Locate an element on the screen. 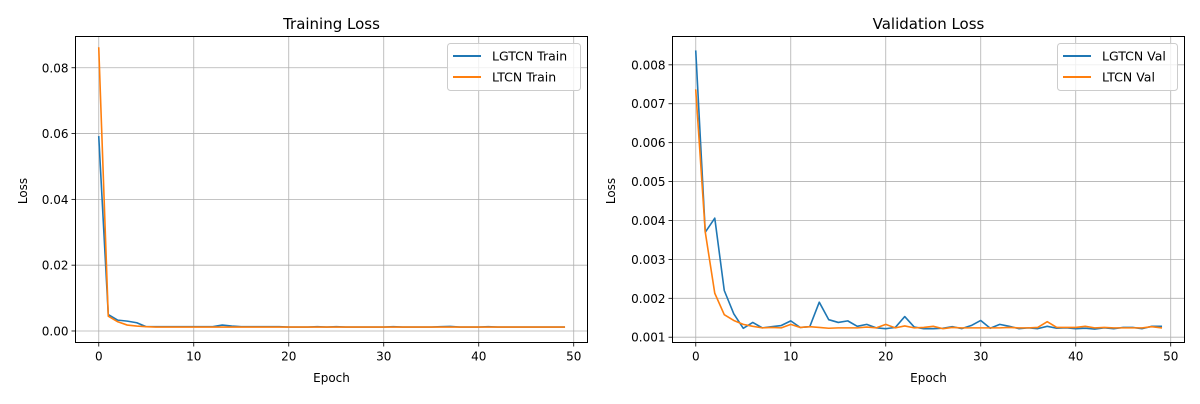 Image resolution: width=1200 pixels, height=404 pixels. legend-label-lgtcn-val: LGTCN Val is located at coordinates (1134, 56).